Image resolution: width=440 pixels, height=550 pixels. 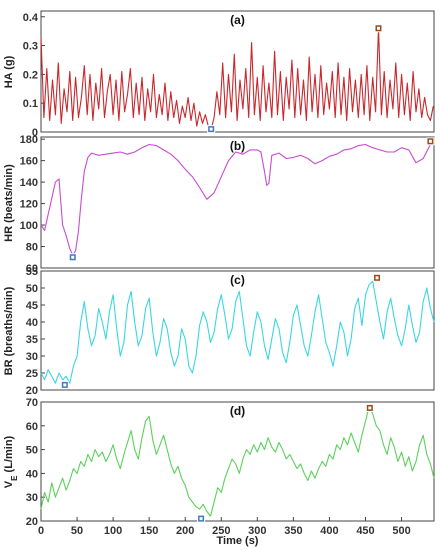 What do you see at coordinates (9, 203) in the screenshot?
I see `y-axis-label: HR (beats/min)` at bounding box center [9, 203].